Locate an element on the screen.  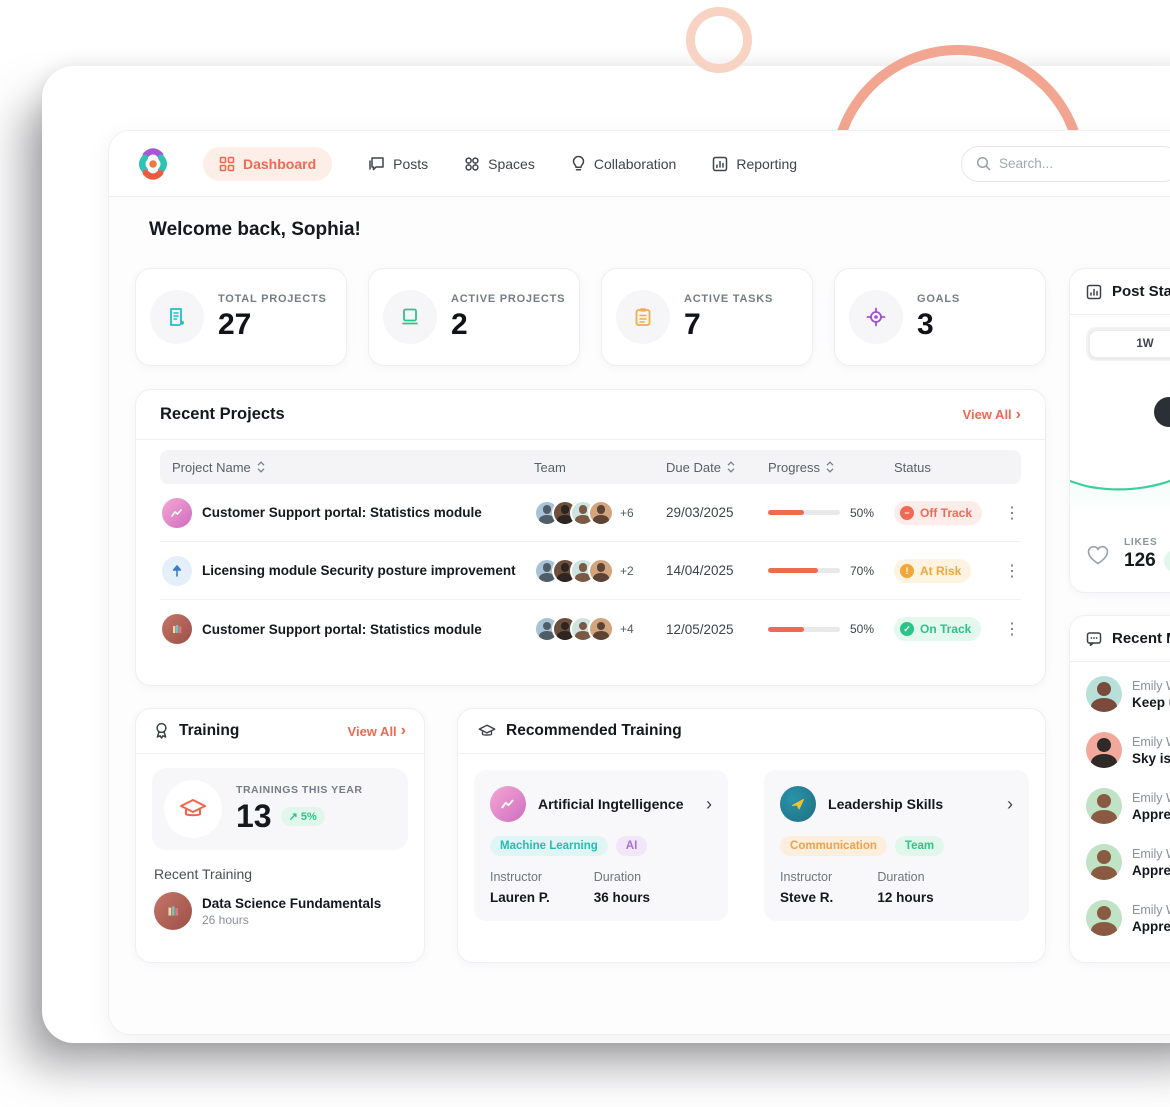
training-view-all-link: View All › is located at coordinates (376, 730).